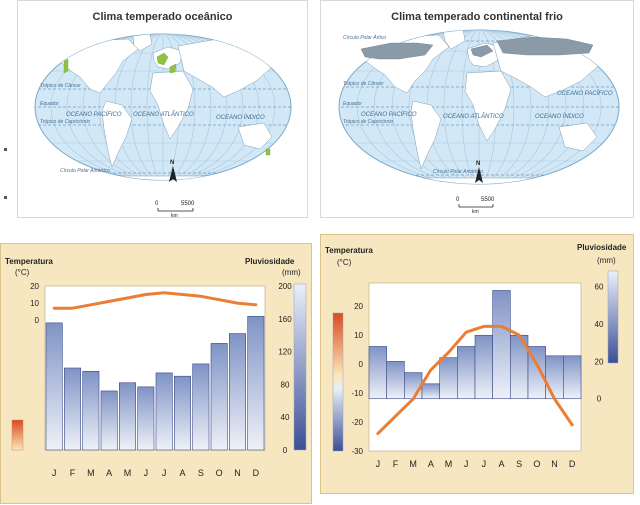  I want to click on temperature-tick-label: -10, so click(357, 393).